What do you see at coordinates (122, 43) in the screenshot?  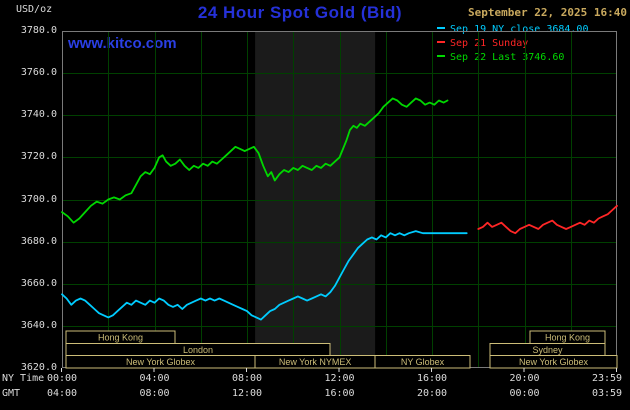 I see `kitco-watermark: www.kitco.com` at bounding box center [122, 43].